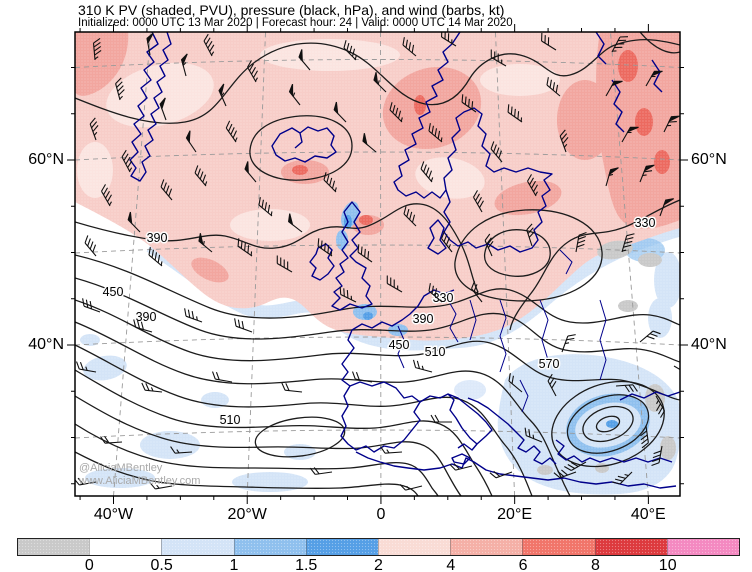  I want to click on pv-colorbar, so click(378, 547).